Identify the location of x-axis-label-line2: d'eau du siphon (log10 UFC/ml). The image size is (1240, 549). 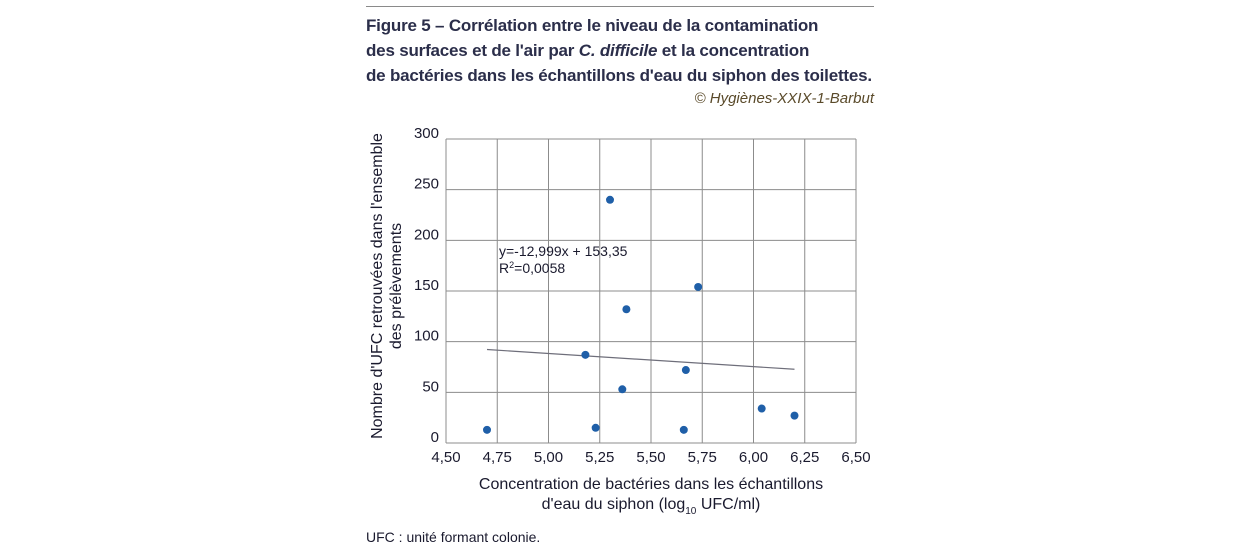
(651, 506).